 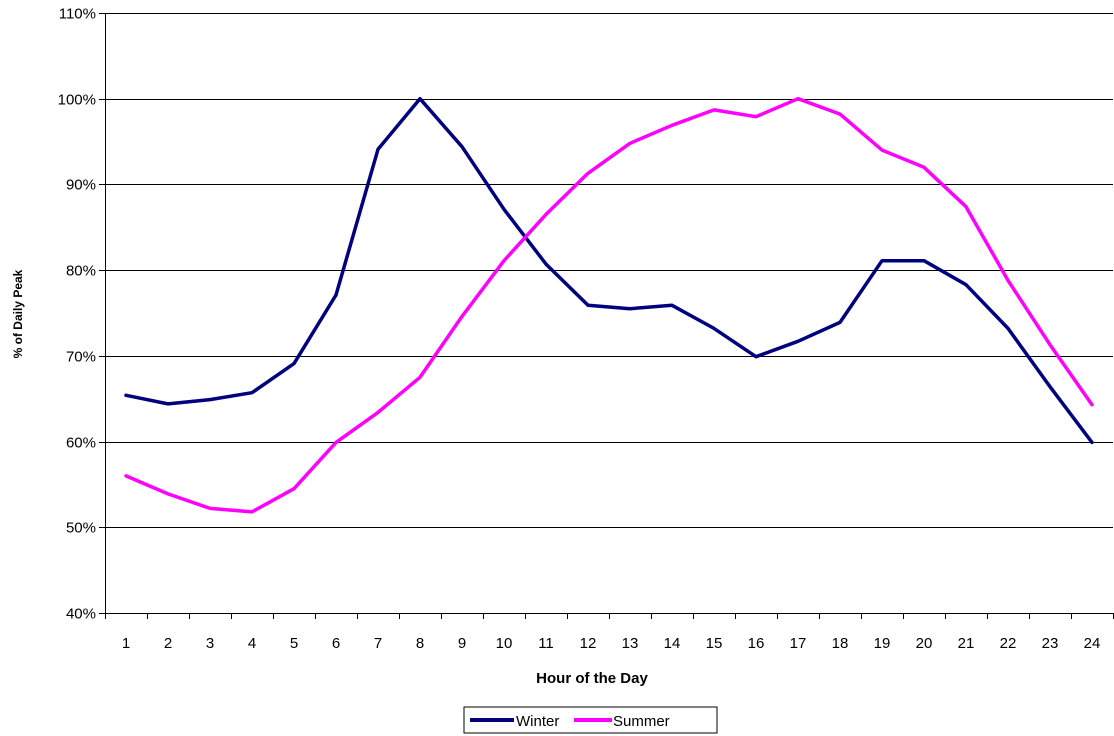 What do you see at coordinates (77, 14) in the screenshot?
I see `y-tick-label: 110%` at bounding box center [77, 14].